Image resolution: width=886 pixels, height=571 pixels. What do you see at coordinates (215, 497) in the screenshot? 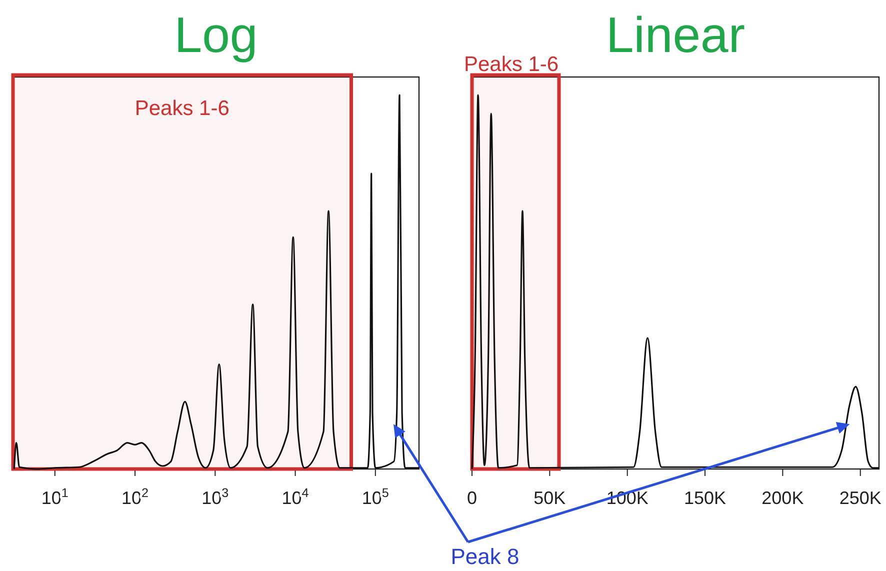
I see `x-tick-label: 10$^{3}$` at bounding box center [215, 497].